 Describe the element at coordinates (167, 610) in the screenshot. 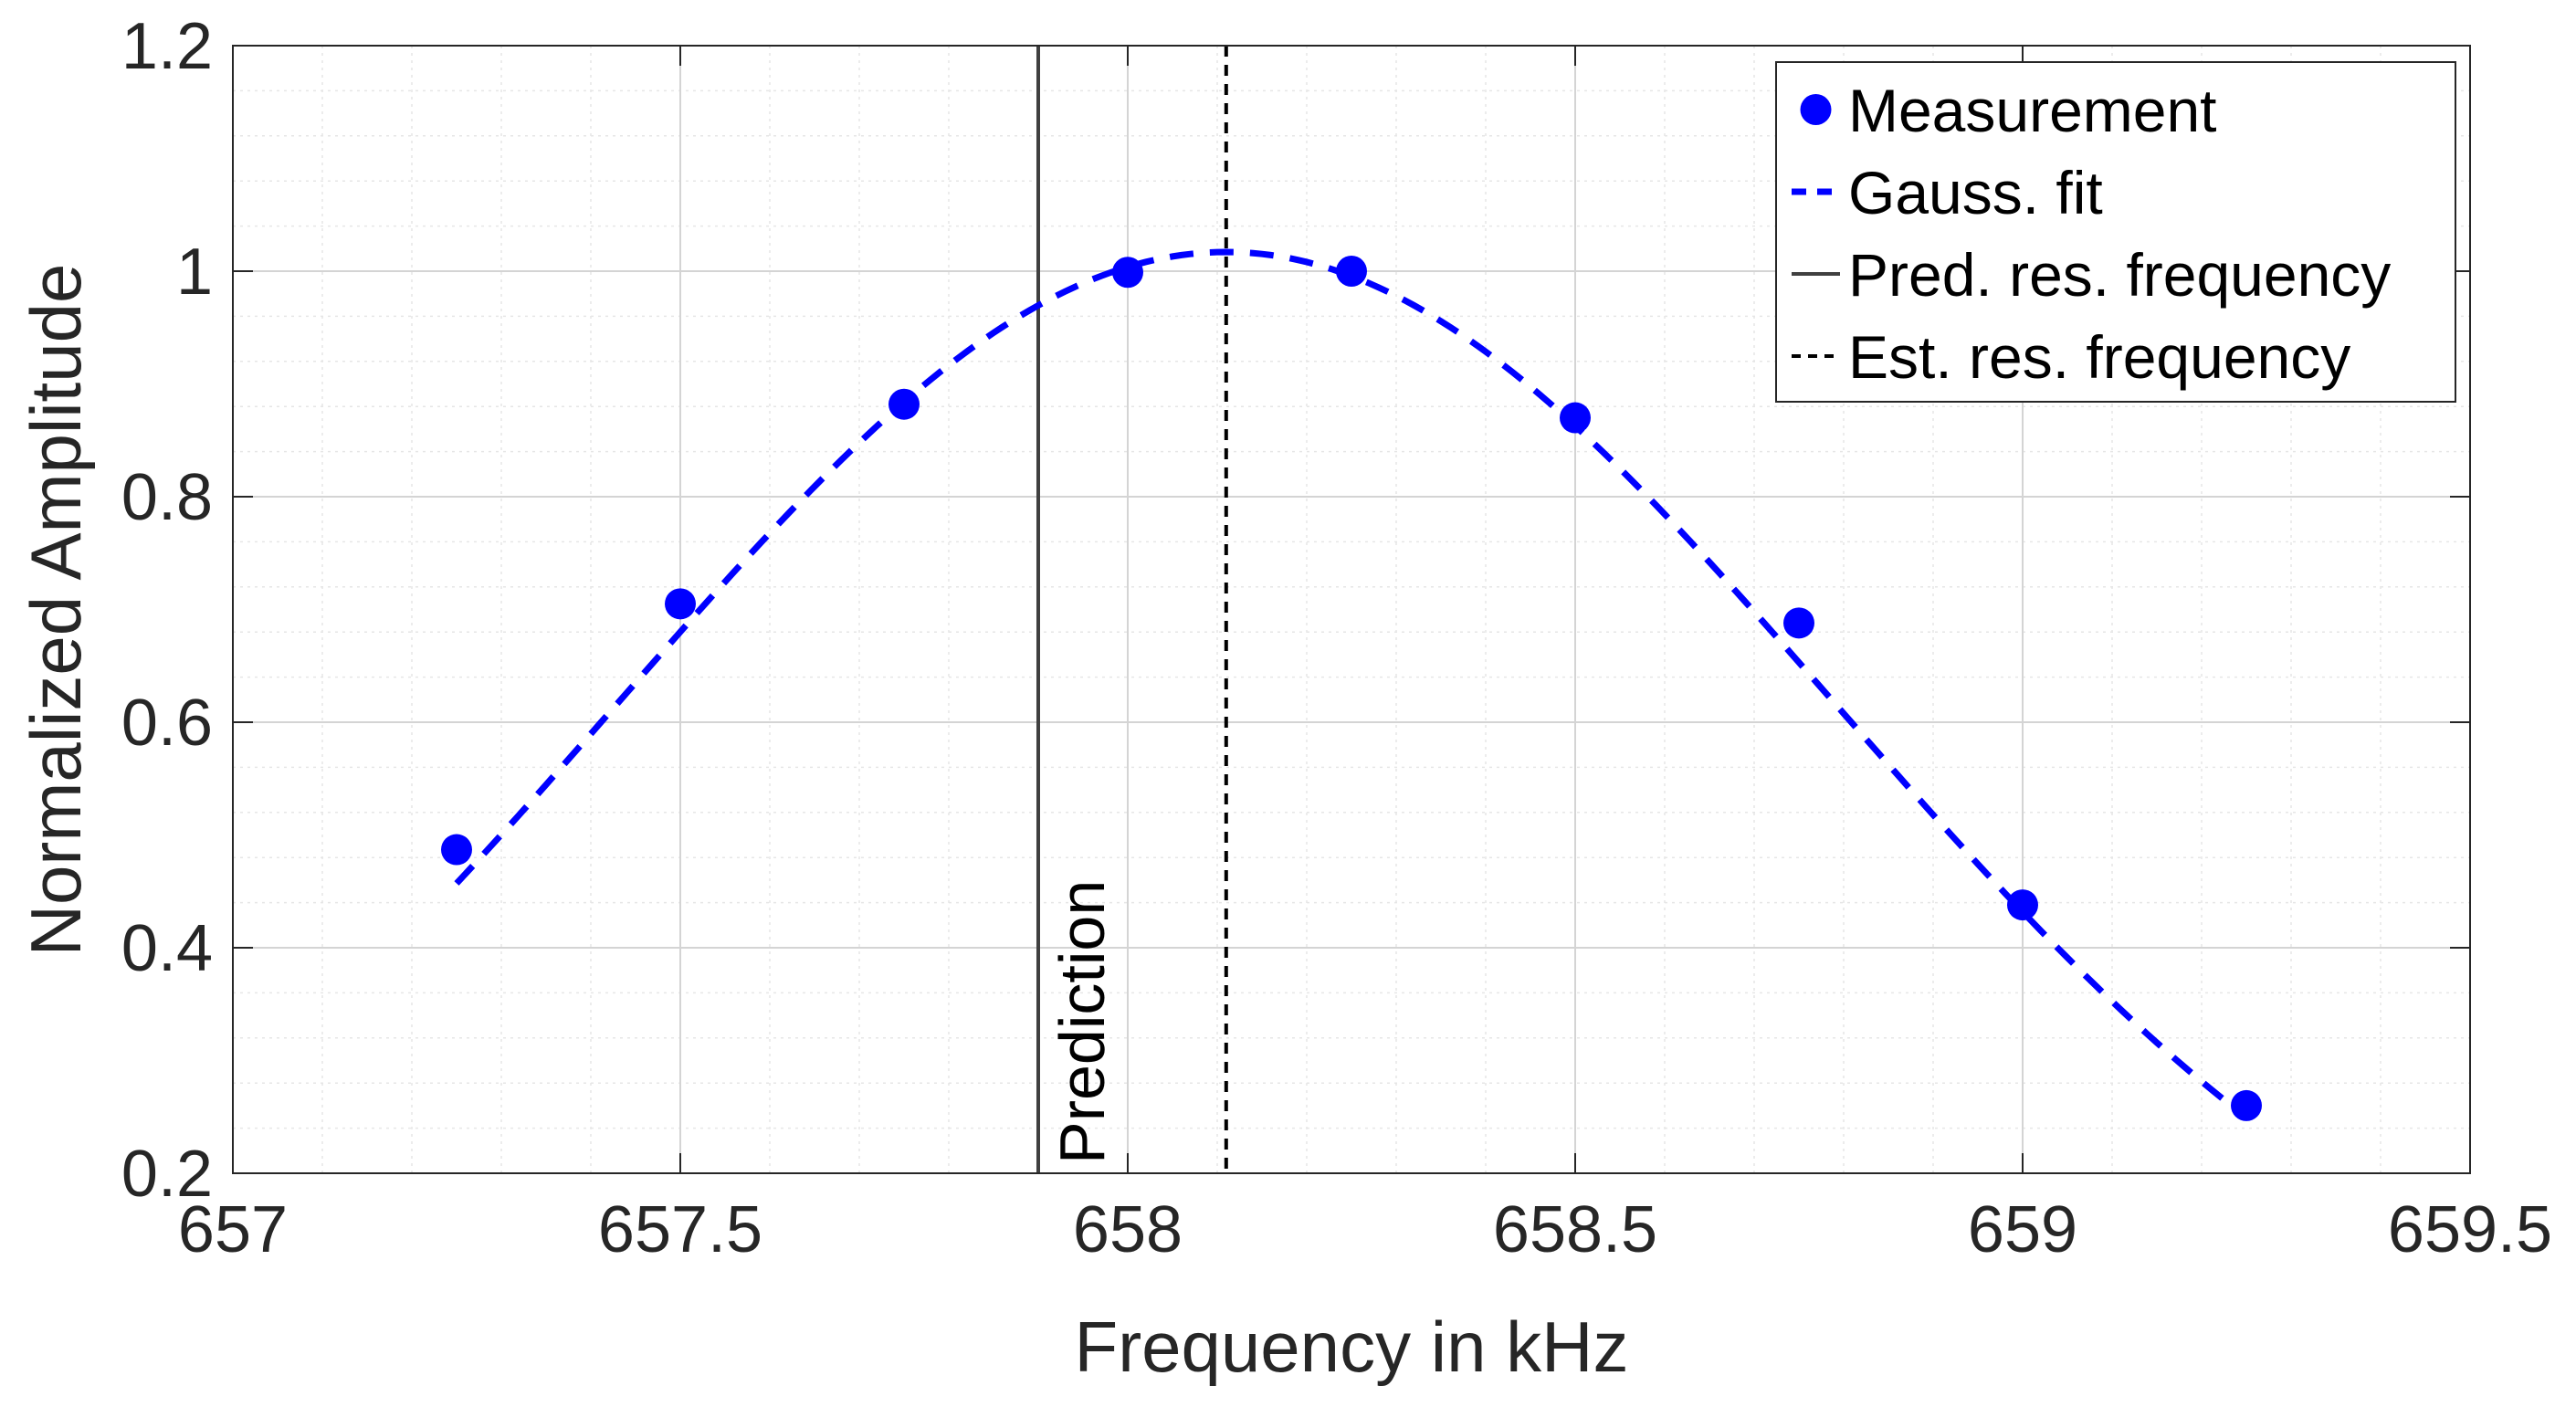

I see `y-tick-labels: 0.2 0.4 0.6 0.8 1 1.2` at that location.